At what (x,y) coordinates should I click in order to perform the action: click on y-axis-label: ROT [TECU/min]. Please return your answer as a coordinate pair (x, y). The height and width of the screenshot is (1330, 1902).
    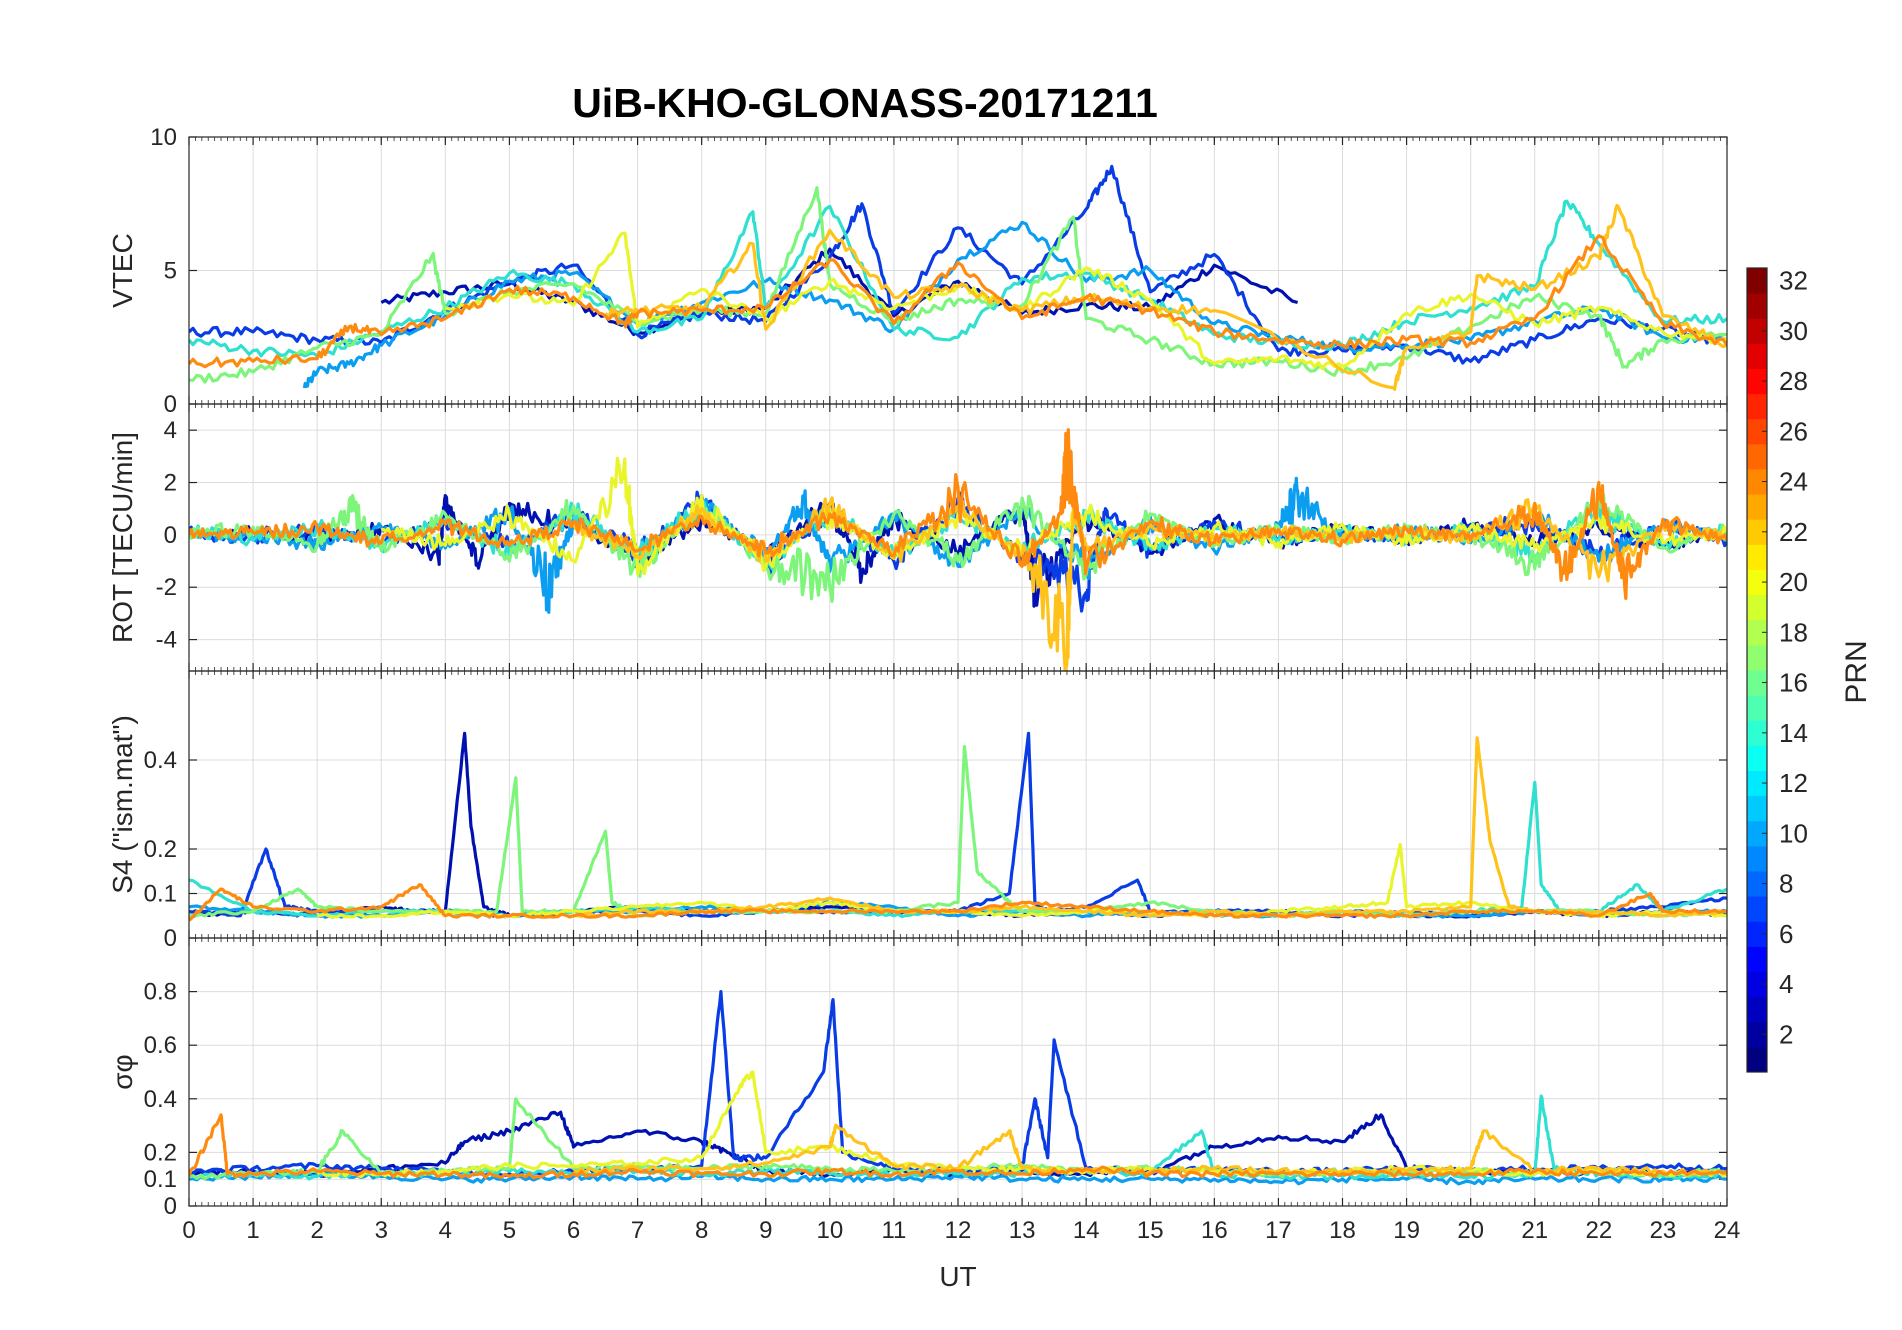
    Looking at the image, I should click on (122, 537).